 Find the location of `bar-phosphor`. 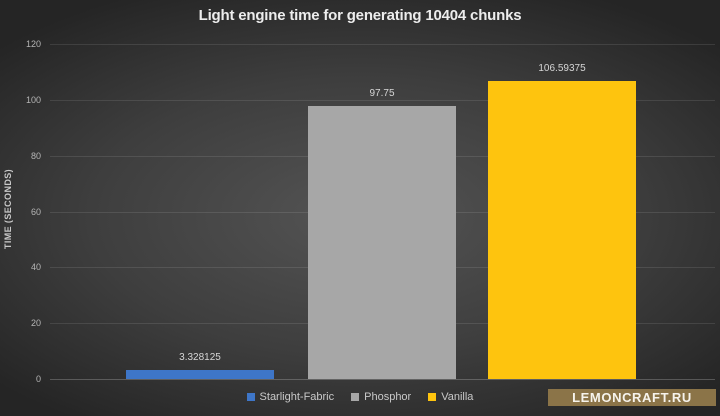

bar-phosphor is located at coordinates (382, 242).